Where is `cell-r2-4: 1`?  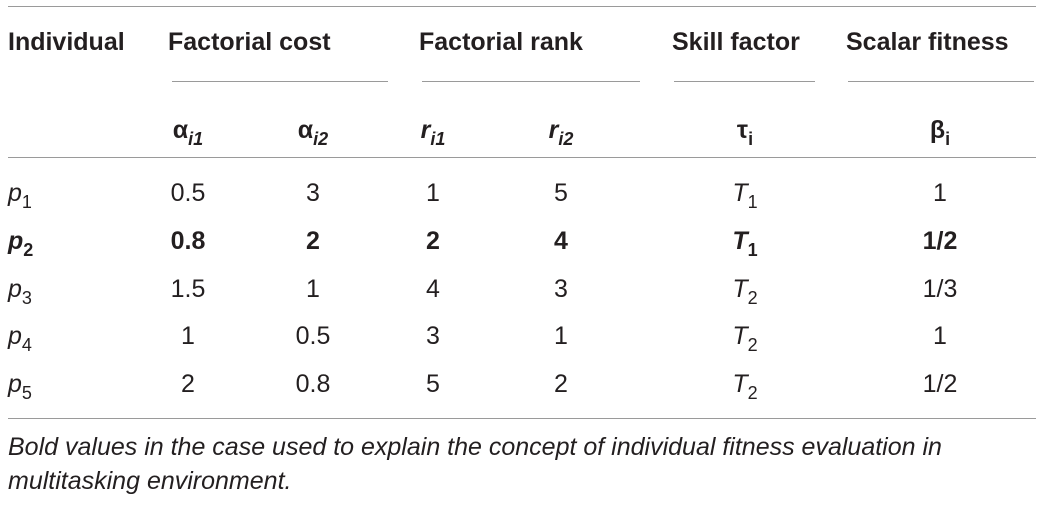 cell-r2-4: 1 is located at coordinates (561, 336).